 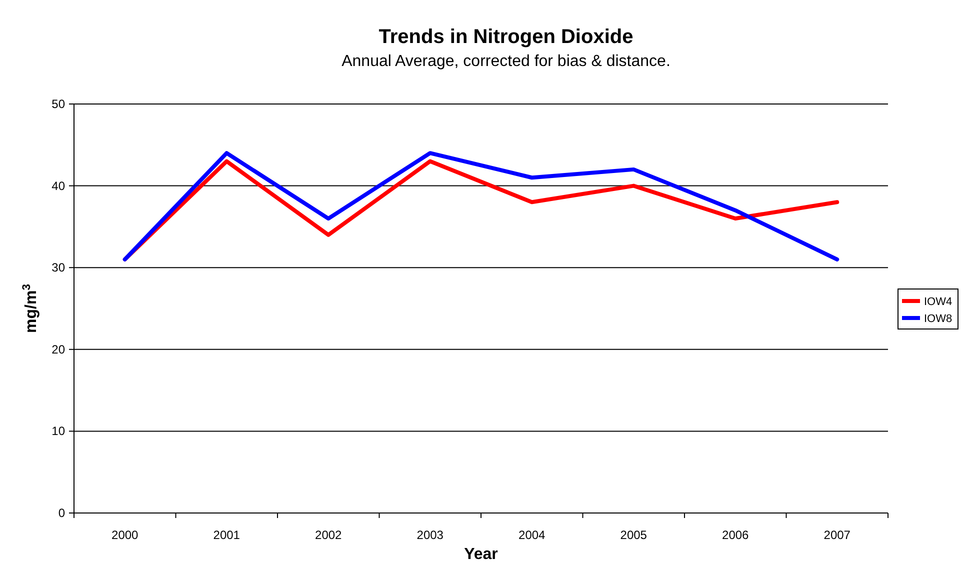 What do you see at coordinates (938, 302) in the screenshot?
I see `legend-label: IOW4` at bounding box center [938, 302].